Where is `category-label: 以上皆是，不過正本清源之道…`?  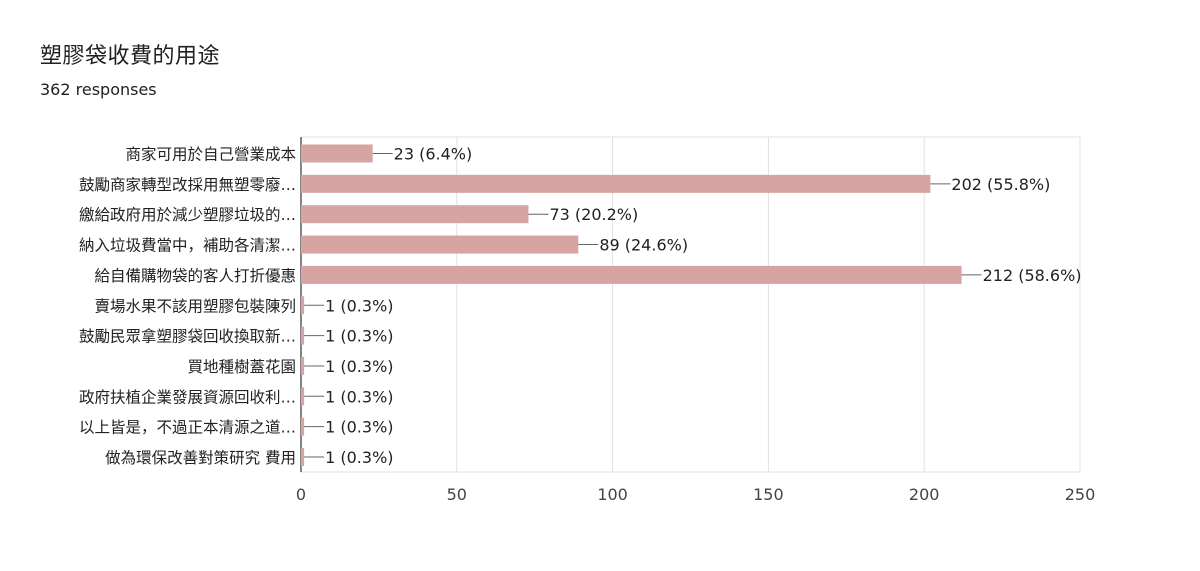
category-label: 以上皆是，不過正本清源之道… is located at coordinates (187, 428).